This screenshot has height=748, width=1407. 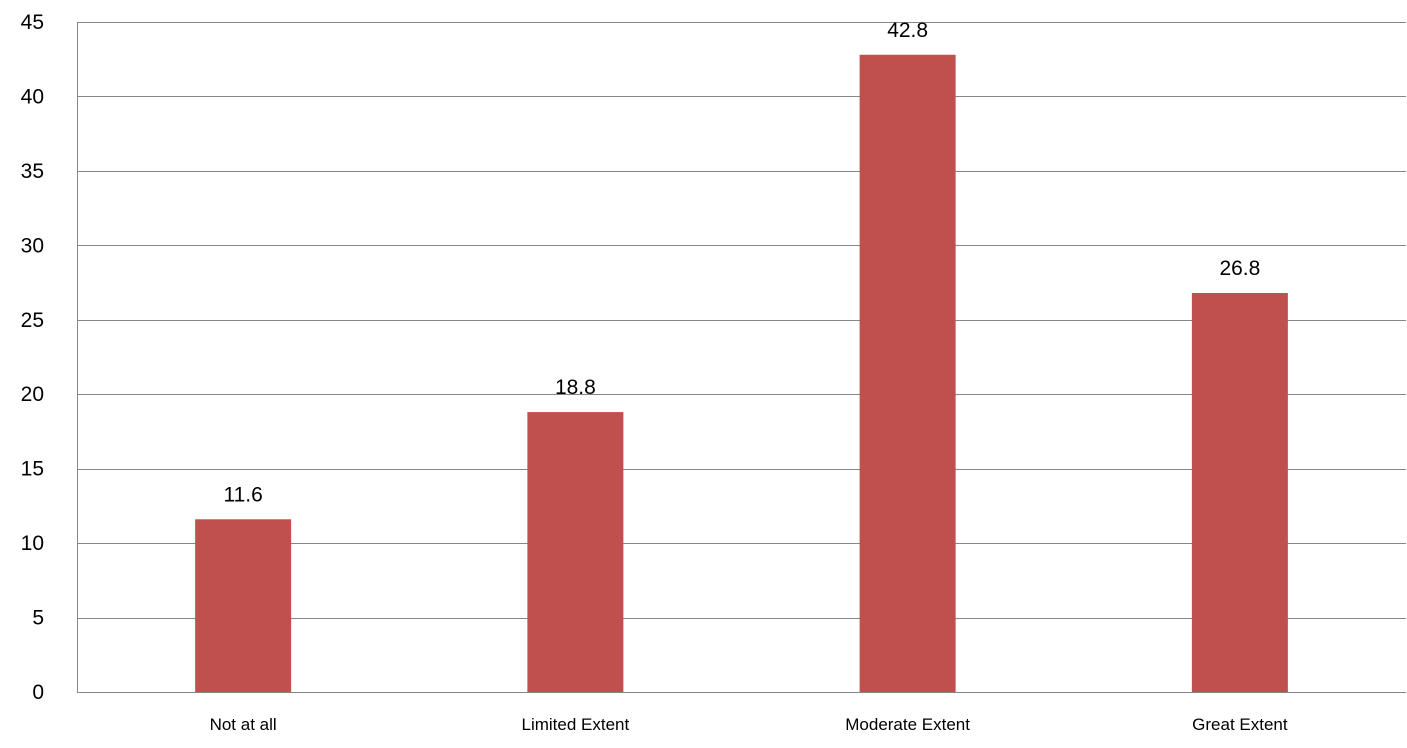 What do you see at coordinates (32, 245) in the screenshot?
I see `y-tick-label: 30` at bounding box center [32, 245].